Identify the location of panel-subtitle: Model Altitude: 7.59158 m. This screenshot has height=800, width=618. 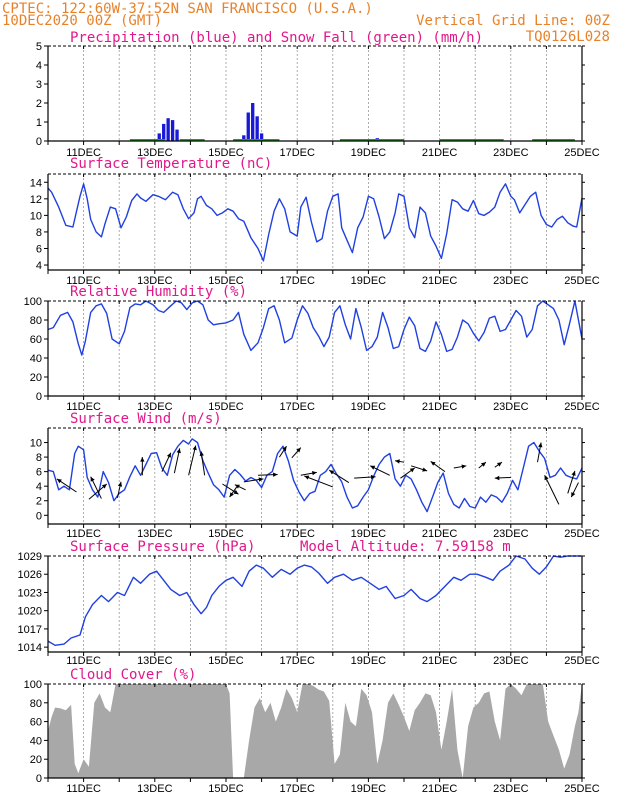
(405, 547).